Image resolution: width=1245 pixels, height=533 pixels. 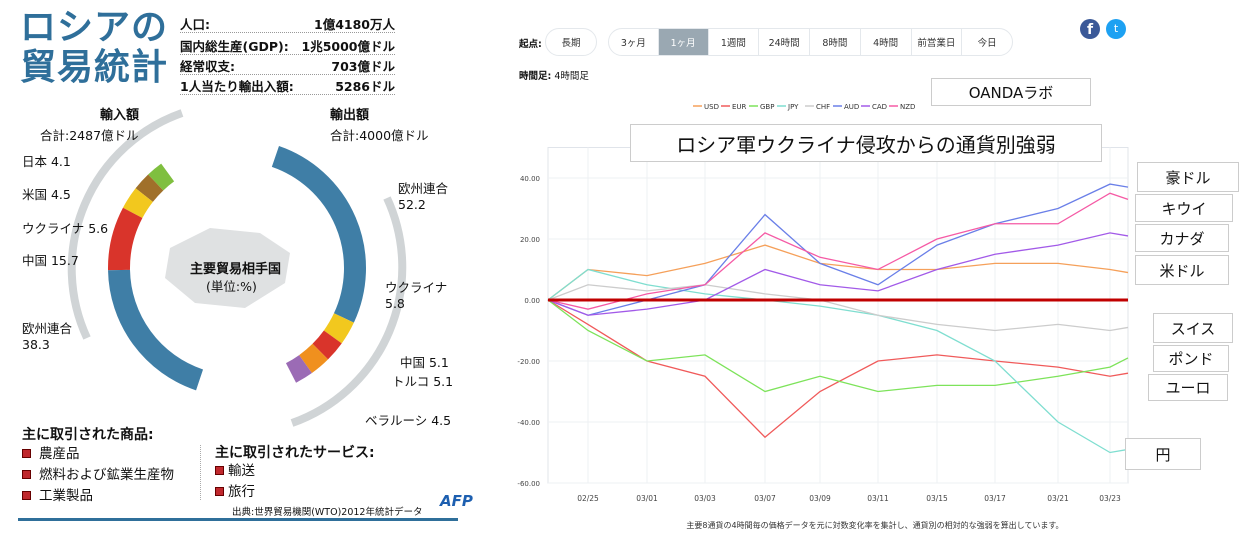 I want to click on timeframe: 時間足: 4時間足, so click(x=554, y=75).